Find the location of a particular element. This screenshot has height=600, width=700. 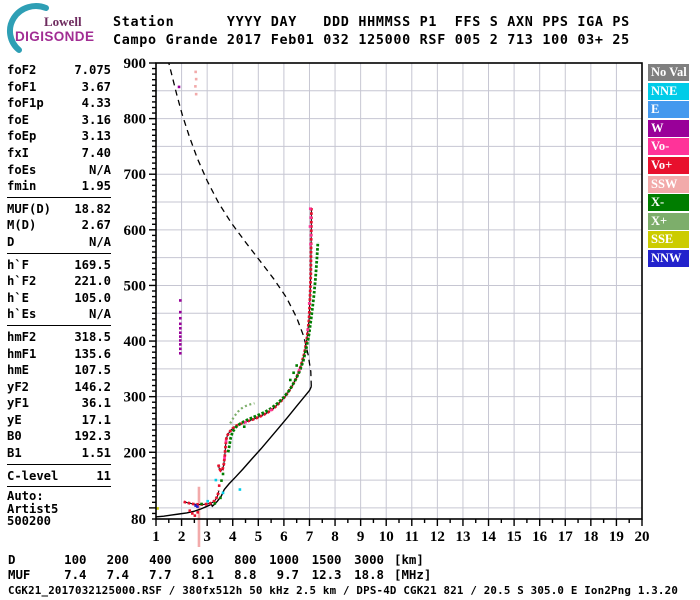

param-label: foEp is located at coordinates (22, 136).